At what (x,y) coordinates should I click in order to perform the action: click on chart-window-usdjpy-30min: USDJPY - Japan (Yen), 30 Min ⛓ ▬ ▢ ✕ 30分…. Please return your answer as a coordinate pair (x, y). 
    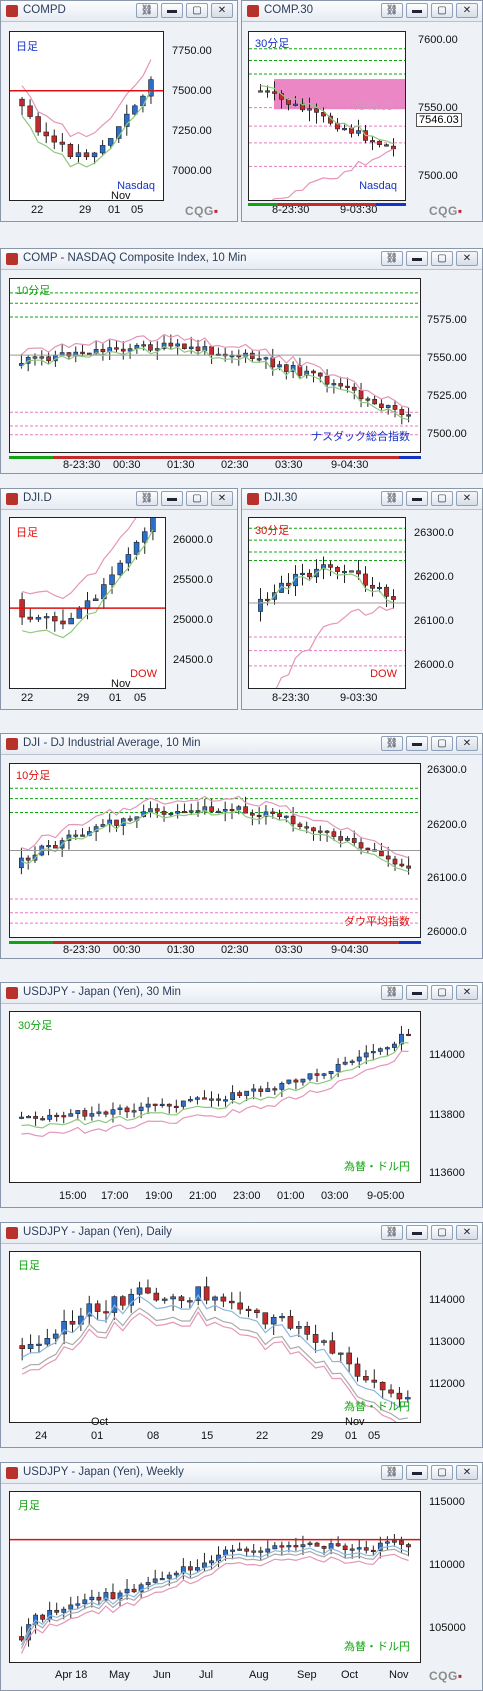
    Looking at the image, I should click on (241, 1095).